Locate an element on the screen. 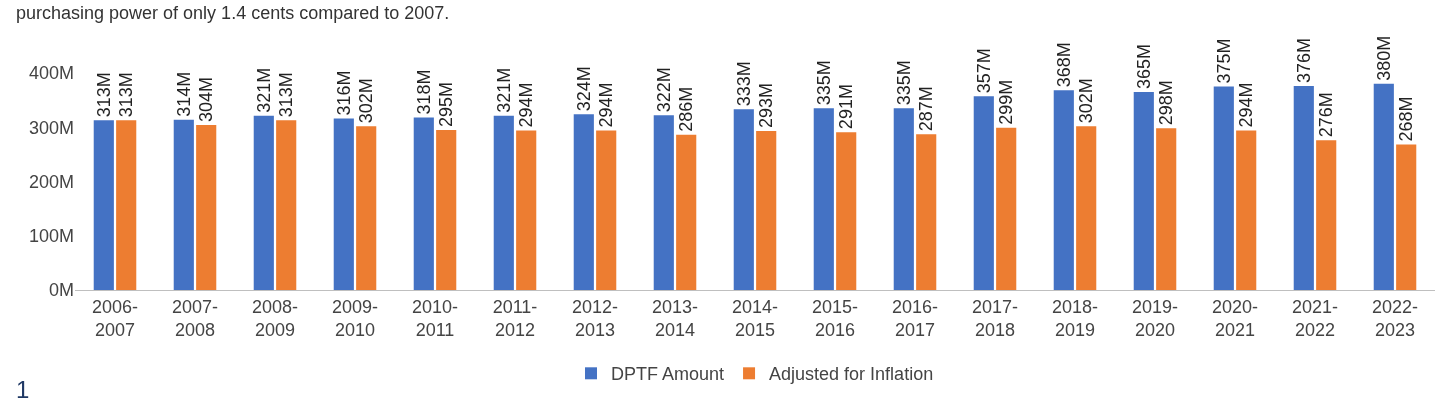  x-tick-label: 2021-2022 is located at coordinates (1315, 318).